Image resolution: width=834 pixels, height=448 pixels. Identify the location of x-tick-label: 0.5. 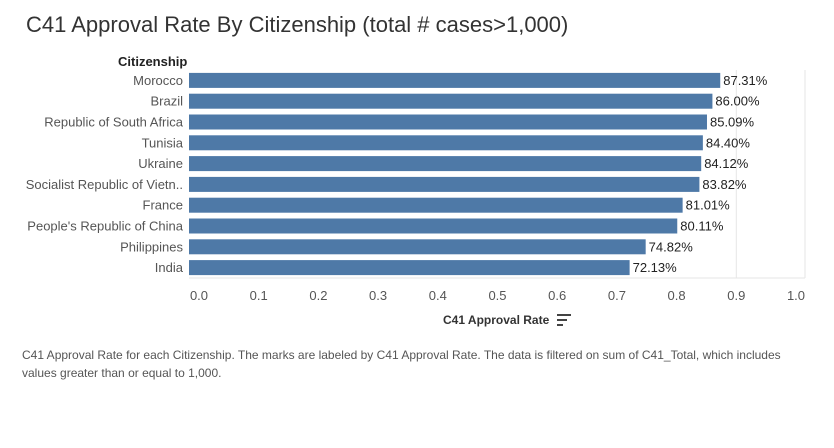
(497, 295).